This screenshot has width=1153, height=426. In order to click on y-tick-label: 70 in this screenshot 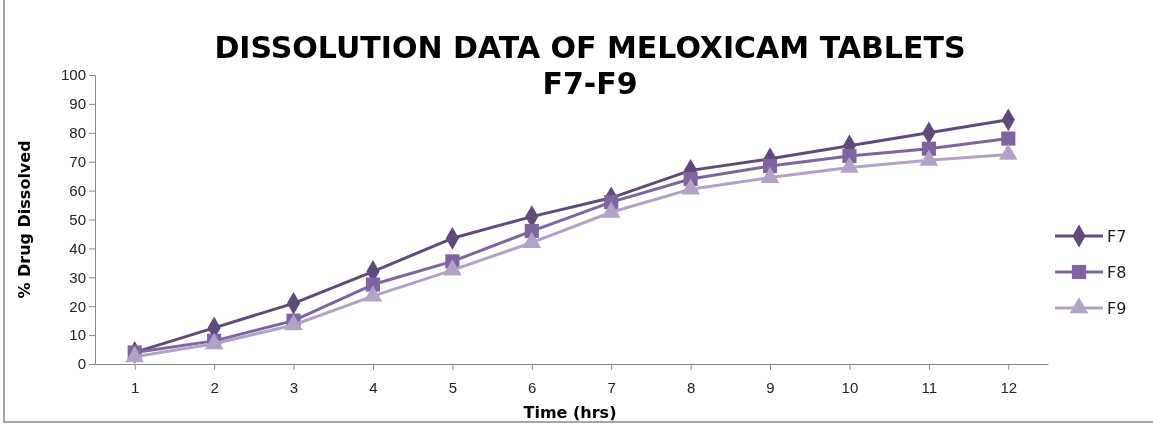, I will do `click(77, 161)`.